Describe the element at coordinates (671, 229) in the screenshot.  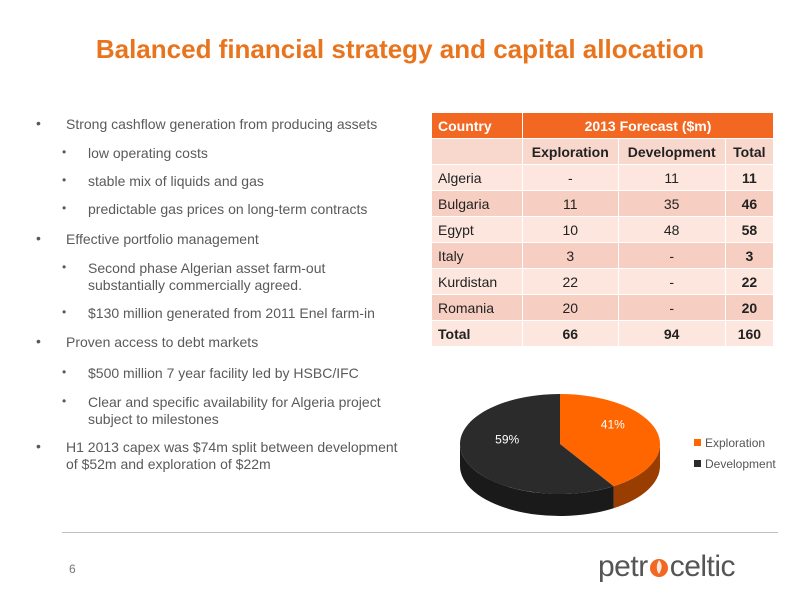
I see `cell-development: 48` at that location.